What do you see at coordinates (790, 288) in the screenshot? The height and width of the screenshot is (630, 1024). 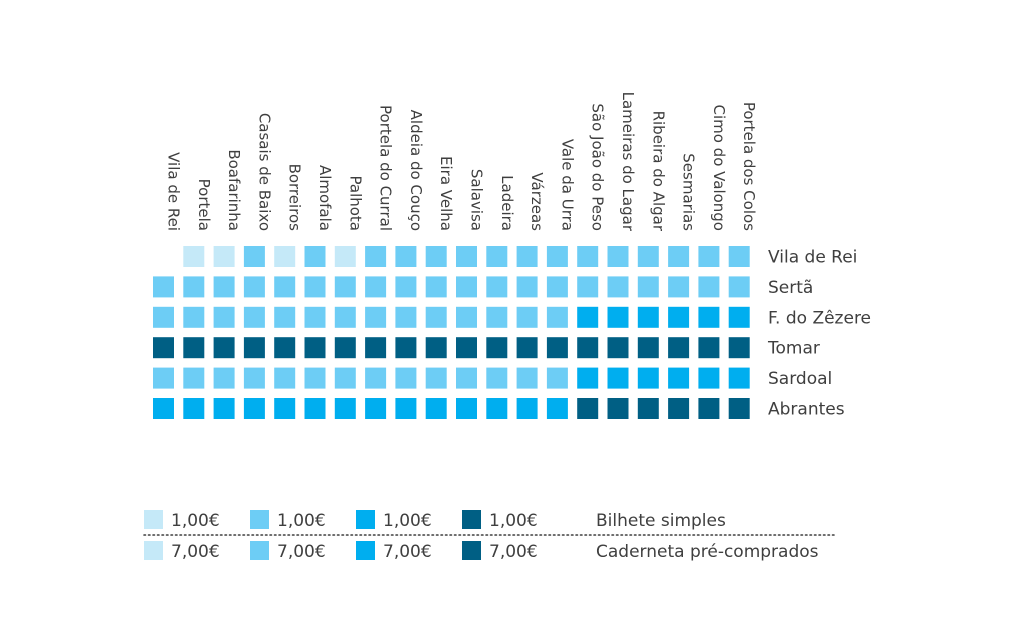 I see `row-label: Sertã` at bounding box center [790, 288].